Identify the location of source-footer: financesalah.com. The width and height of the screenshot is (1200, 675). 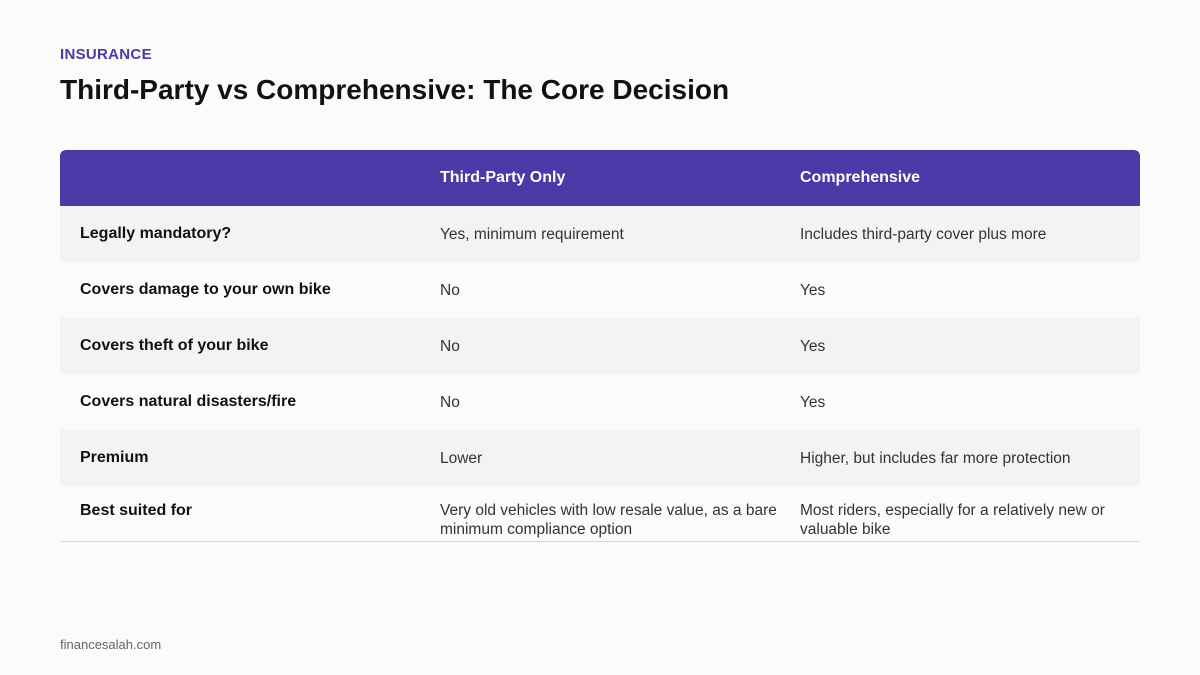
(111, 644).